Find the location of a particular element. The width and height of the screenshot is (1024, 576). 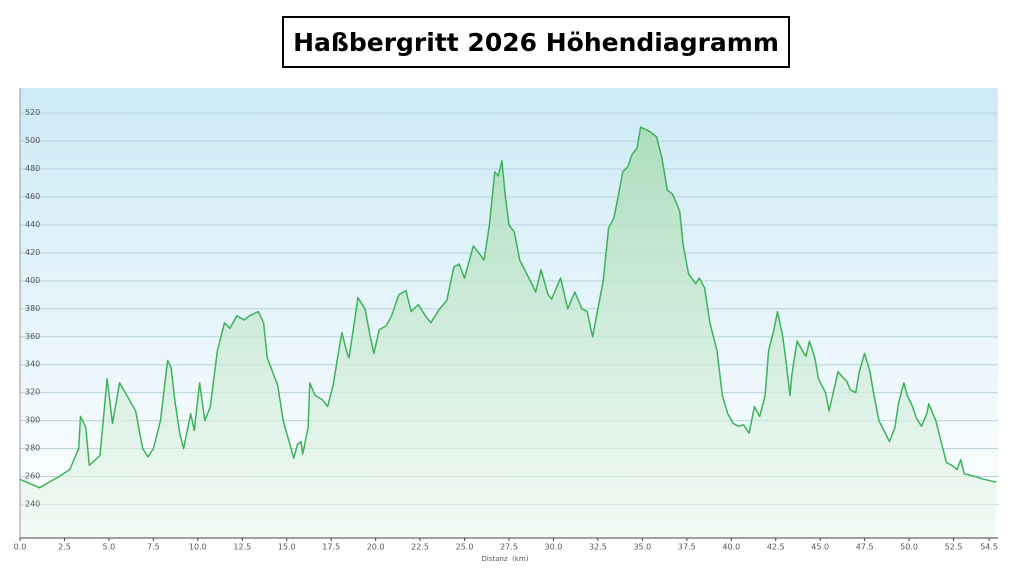

y-tick-label: 400 is located at coordinates (32, 280).